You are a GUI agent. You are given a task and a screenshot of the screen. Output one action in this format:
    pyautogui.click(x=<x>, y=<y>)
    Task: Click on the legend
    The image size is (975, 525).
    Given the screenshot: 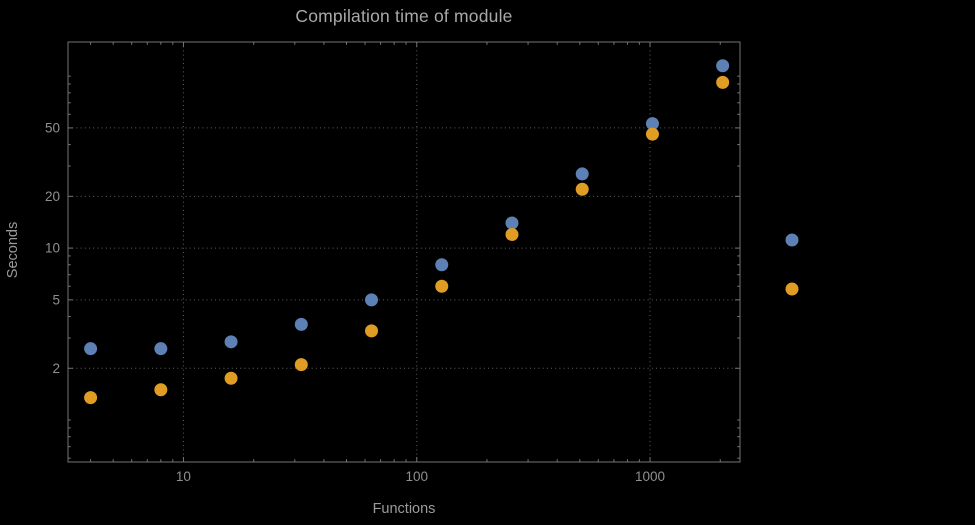 What is the action you would take?
    pyautogui.click(x=792, y=264)
    